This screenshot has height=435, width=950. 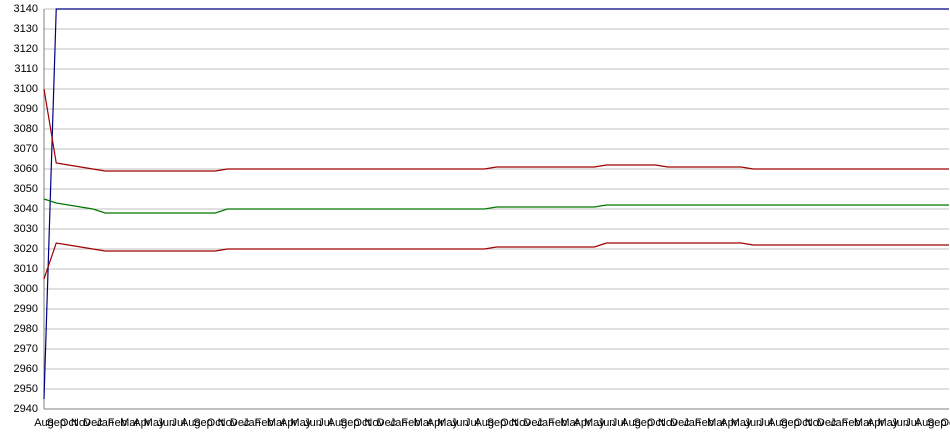 What do you see at coordinates (26, 409) in the screenshot?
I see `y-tick-label: 2940` at bounding box center [26, 409].